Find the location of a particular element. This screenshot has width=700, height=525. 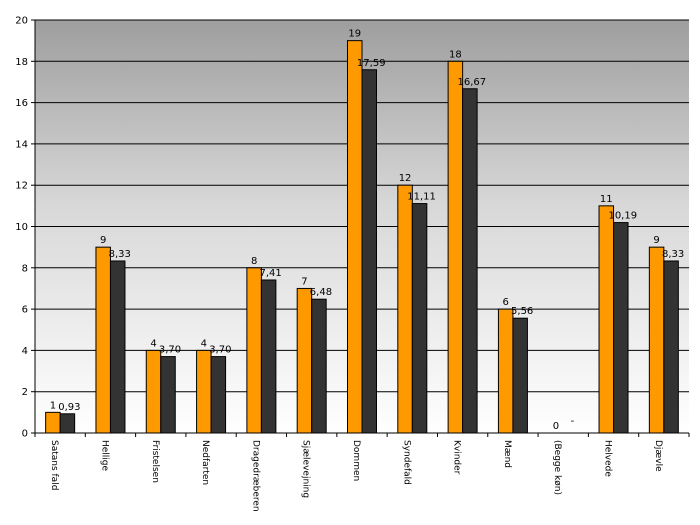

category-label: Hellige is located at coordinates (104, 456).